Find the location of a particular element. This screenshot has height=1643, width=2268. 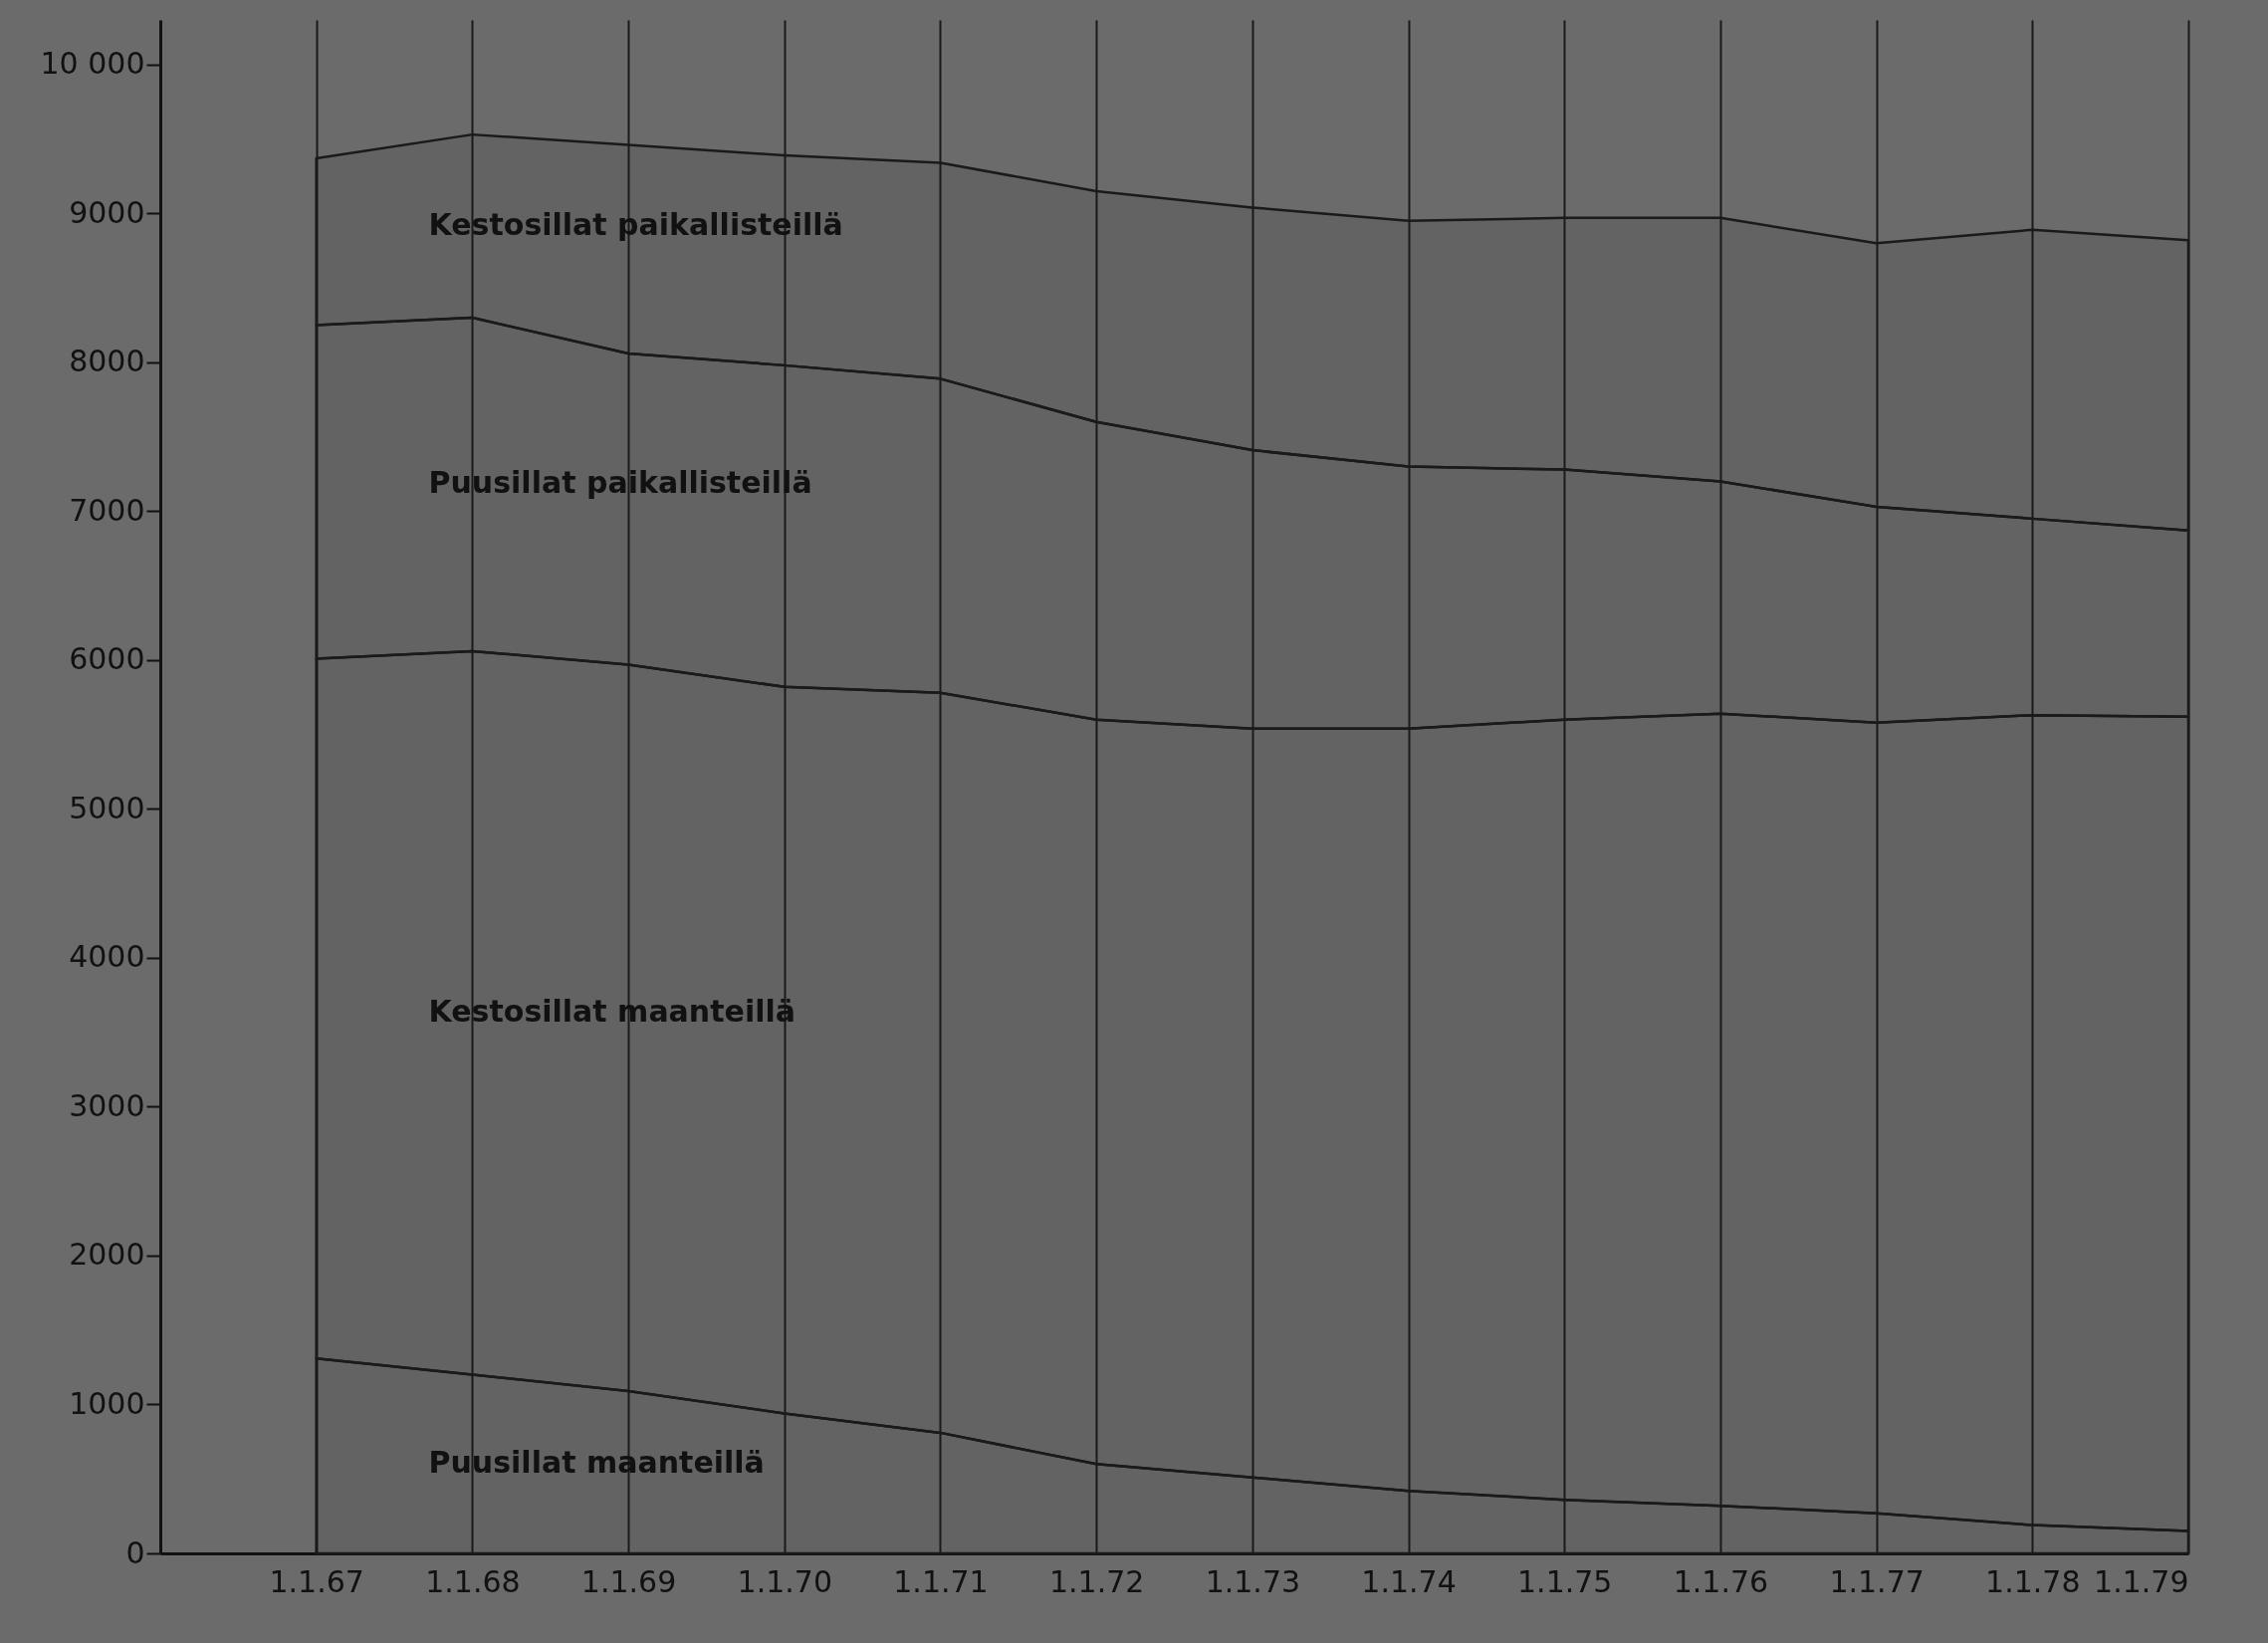

x-tick-label: 1.1.76 is located at coordinates (1721, 1581).